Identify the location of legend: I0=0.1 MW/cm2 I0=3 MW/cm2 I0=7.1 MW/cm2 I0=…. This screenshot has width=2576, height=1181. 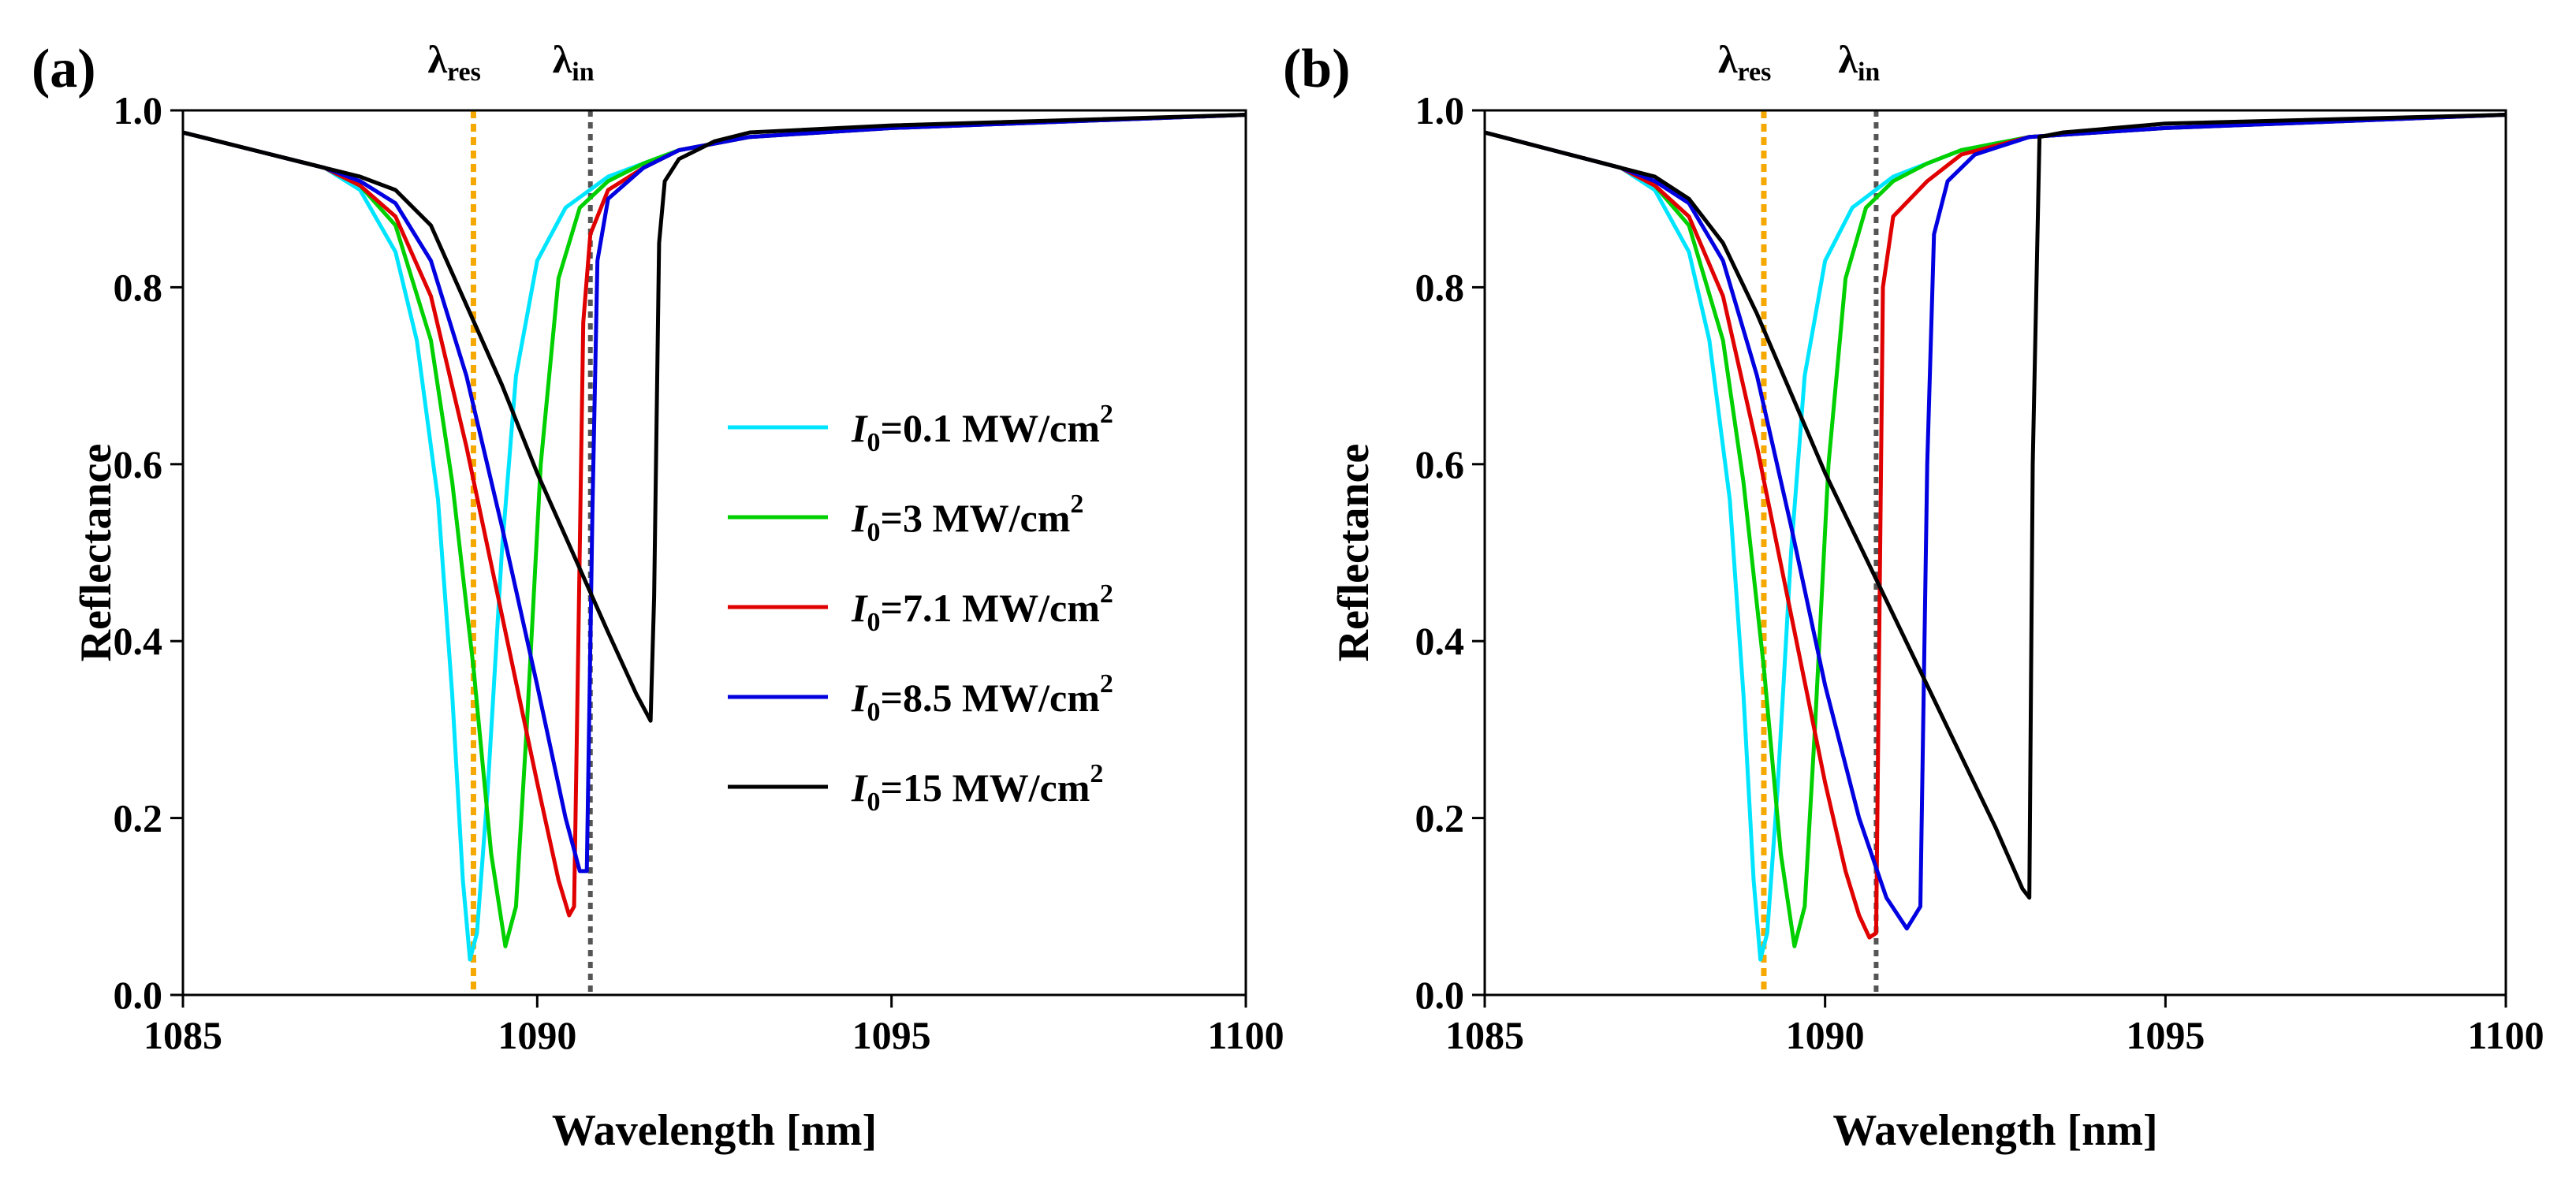
(920, 608).